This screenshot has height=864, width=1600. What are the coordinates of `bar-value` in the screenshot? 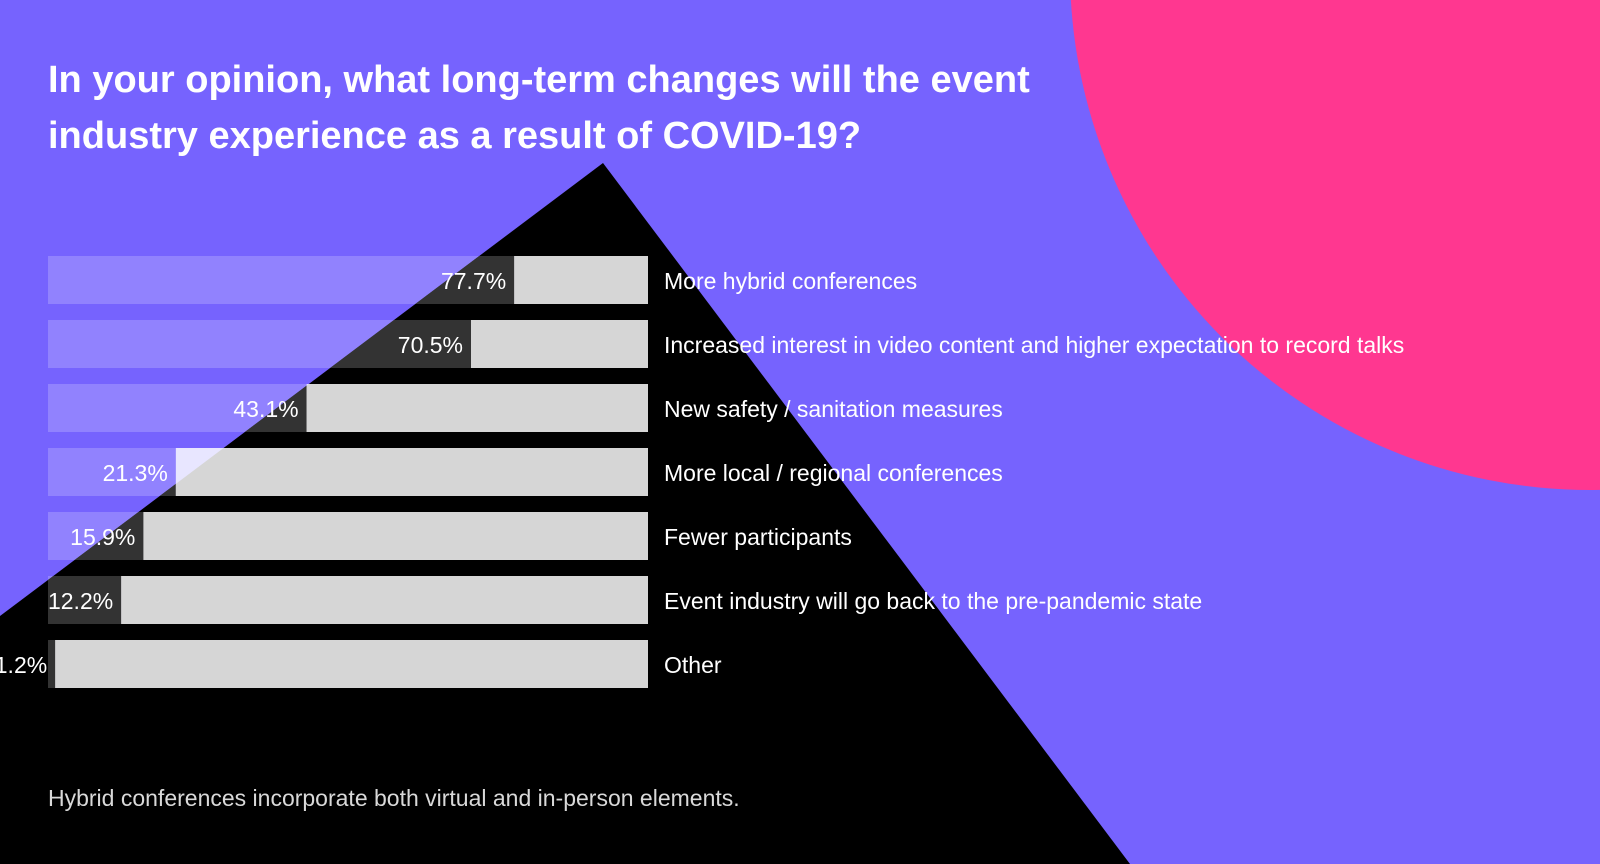 It's located at (112, 472).